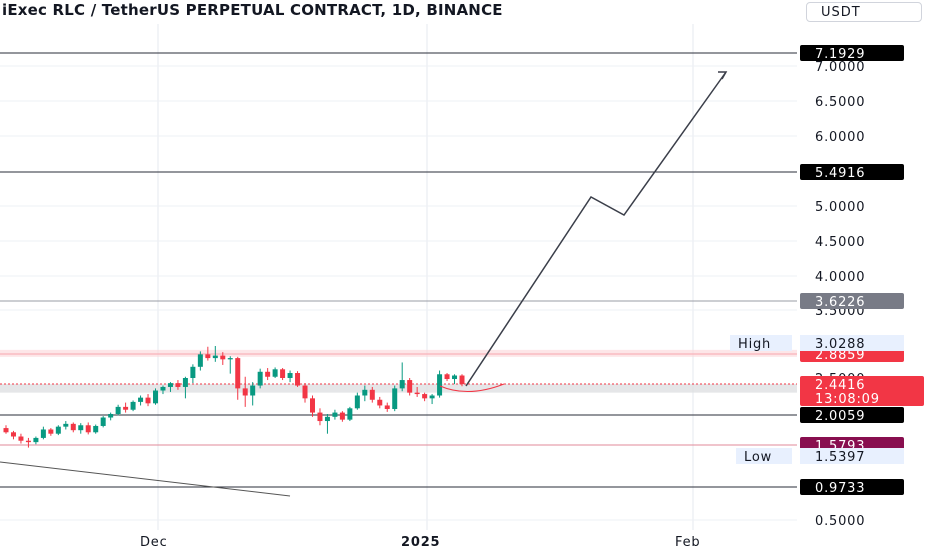  Describe the element at coordinates (420, 542) in the screenshot. I see `x-axis-tick-label: 2025` at that location.